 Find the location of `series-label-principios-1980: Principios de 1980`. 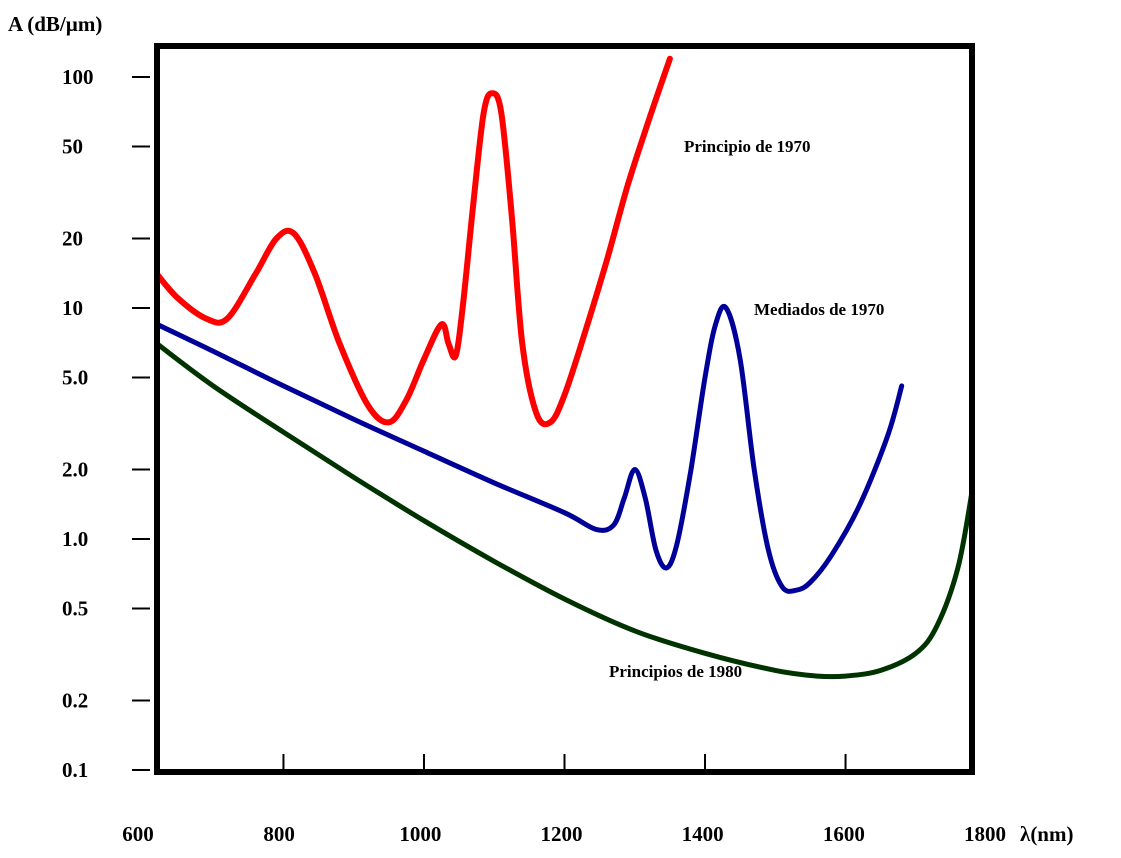

series-label-principios-1980: Principios de 1980 is located at coordinates (675, 671).